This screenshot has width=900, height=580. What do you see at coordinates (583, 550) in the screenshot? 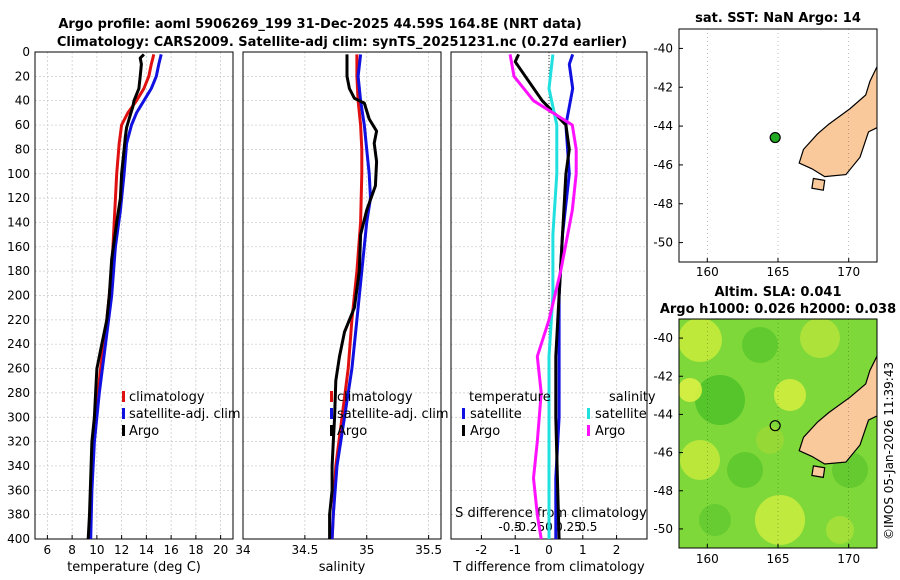
I see `x-tick-label: 1` at bounding box center [583, 550].